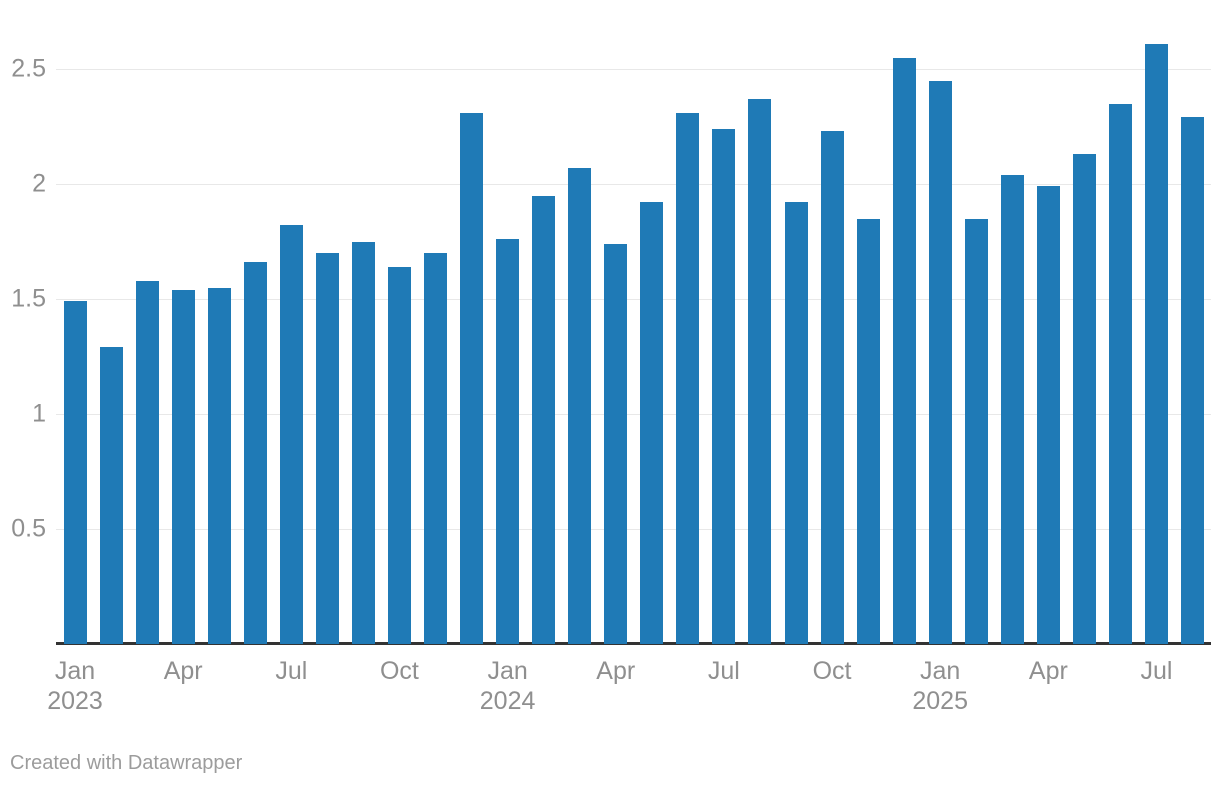 Image resolution: width=1220 pixels, height=788 pixels. I want to click on bar-apr-2025, so click(1048, 415).